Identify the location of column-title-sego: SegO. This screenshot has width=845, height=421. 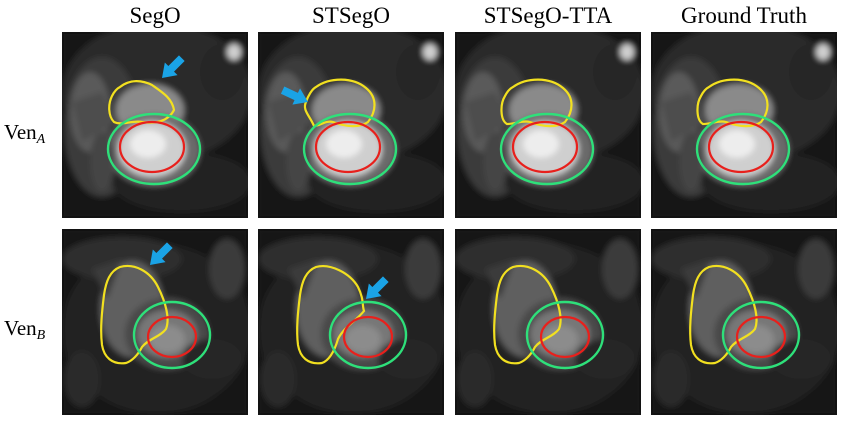
(155, 15).